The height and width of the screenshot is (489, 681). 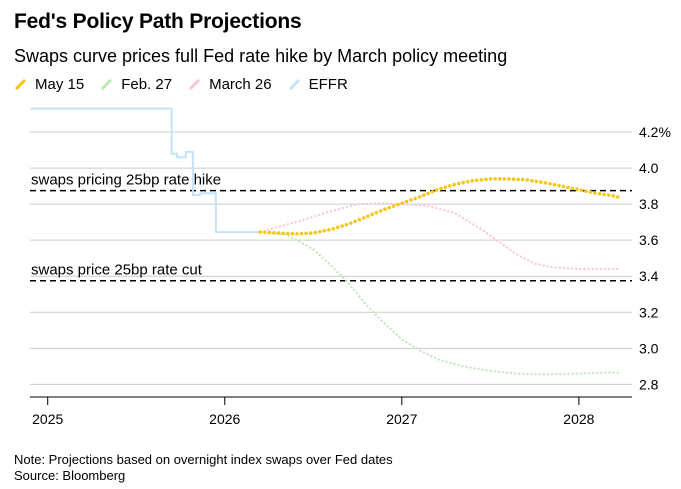 What do you see at coordinates (126, 180) in the screenshot?
I see `reference-line-label: swaps pricing 25bp rate hike` at bounding box center [126, 180].